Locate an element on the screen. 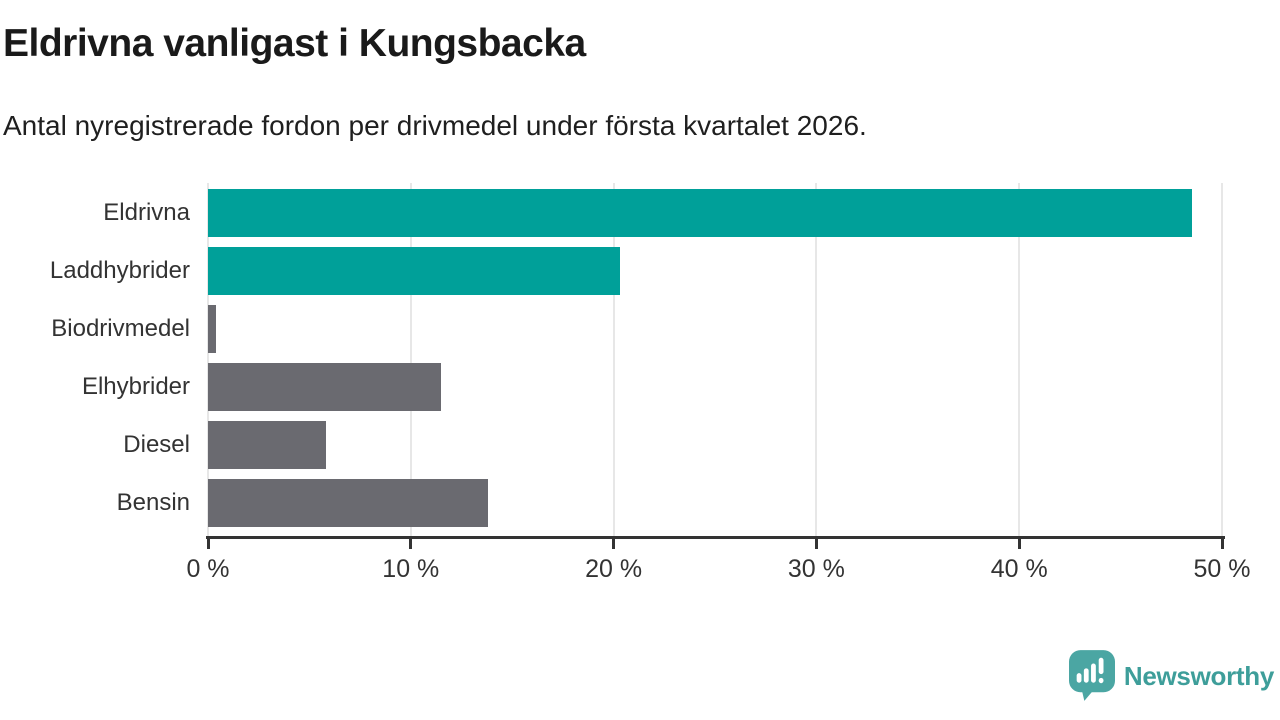 Image resolution: width=1280 pixels, height=720 pixels. newsworthy-wordmark: Newsworthy is located at coordinates (1198, 675).